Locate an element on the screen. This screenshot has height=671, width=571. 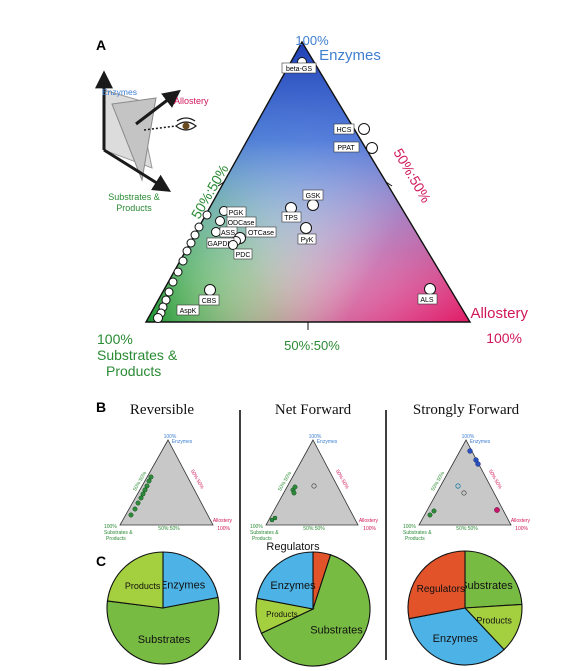
eye-icon is located at coordinates (186, 124).